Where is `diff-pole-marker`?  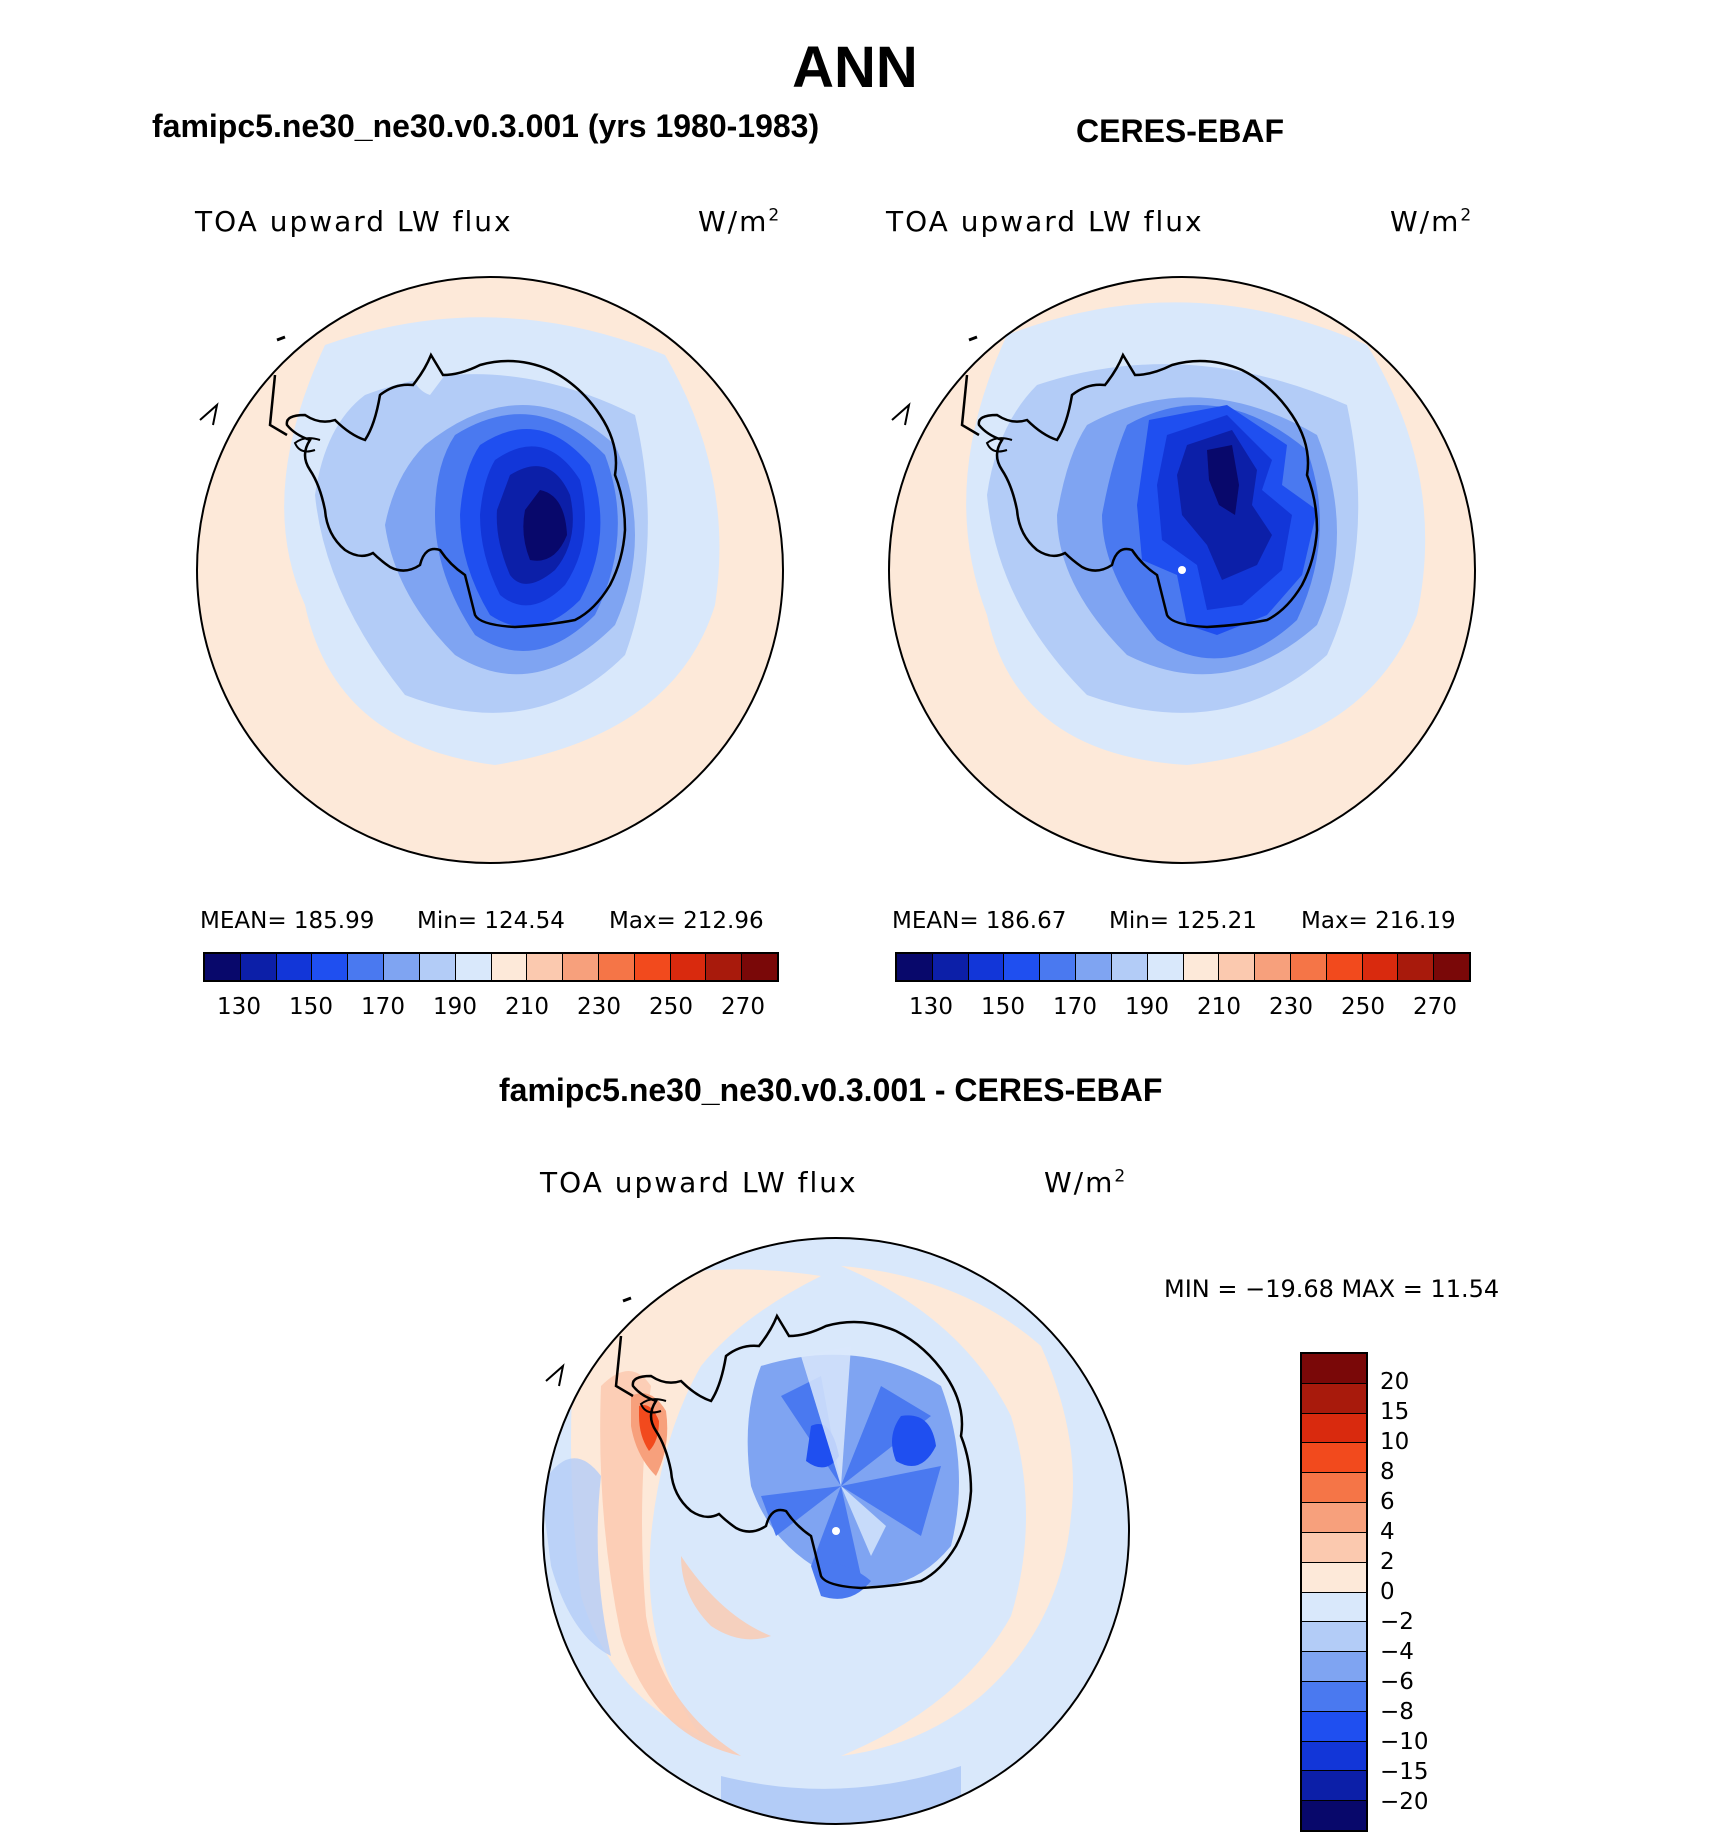
diff-pole-marker is located at coordinates (836, 1531).